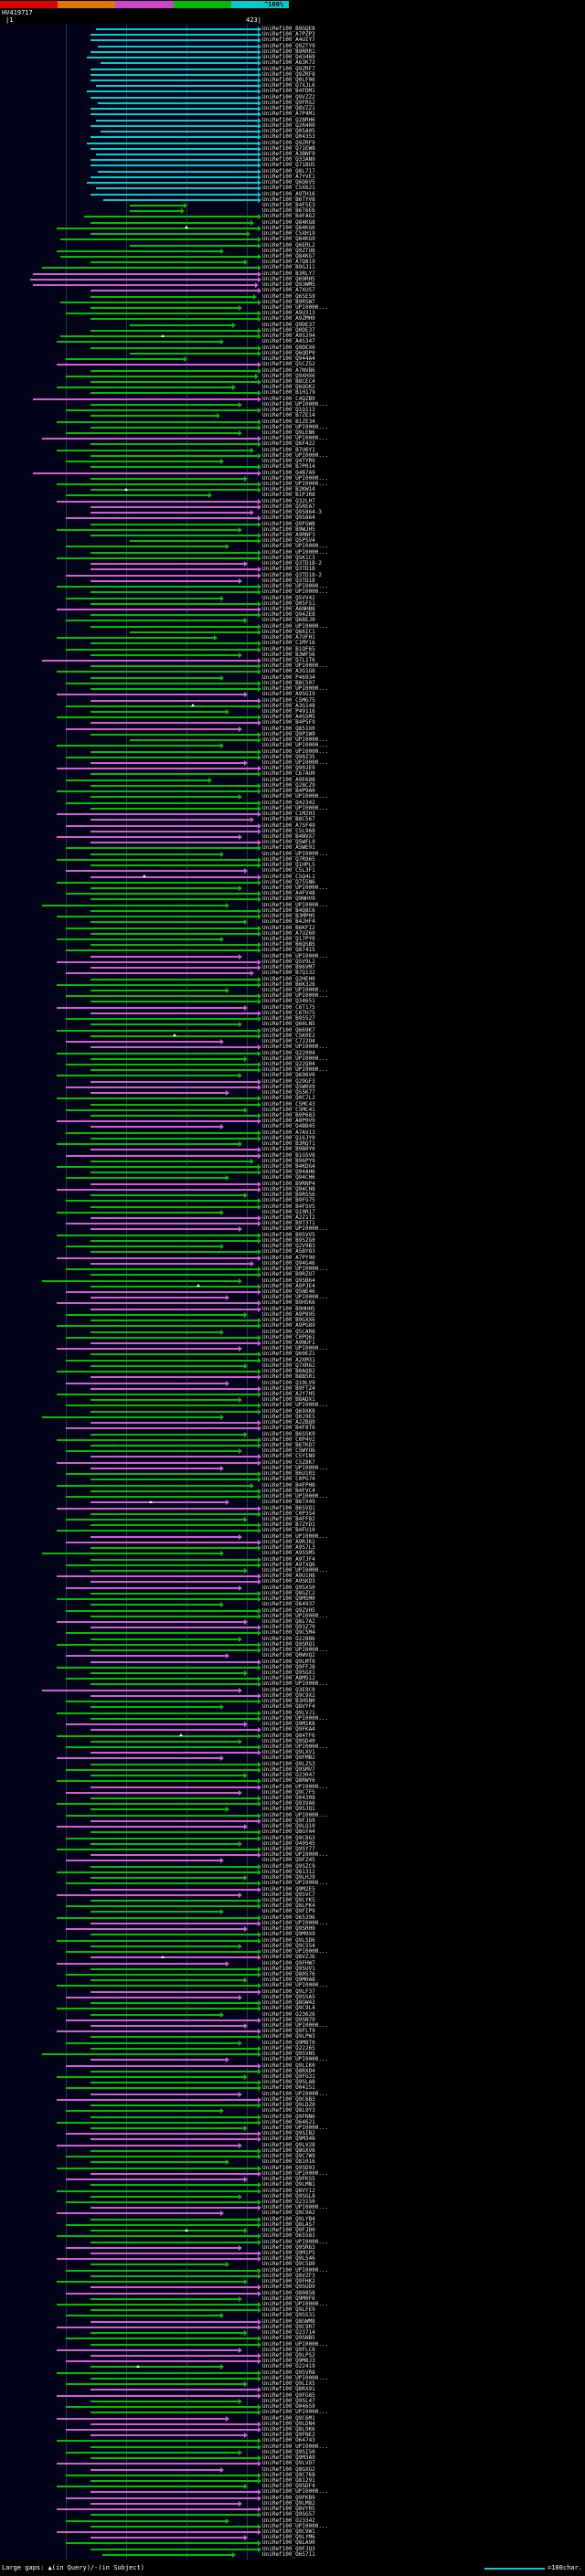 This screenshot has width=585, height=2576. Describe the element at coordinates (288, 1394) in the screenshot. I see `hit-label: UniRef100_A2Y7H5` at that location.